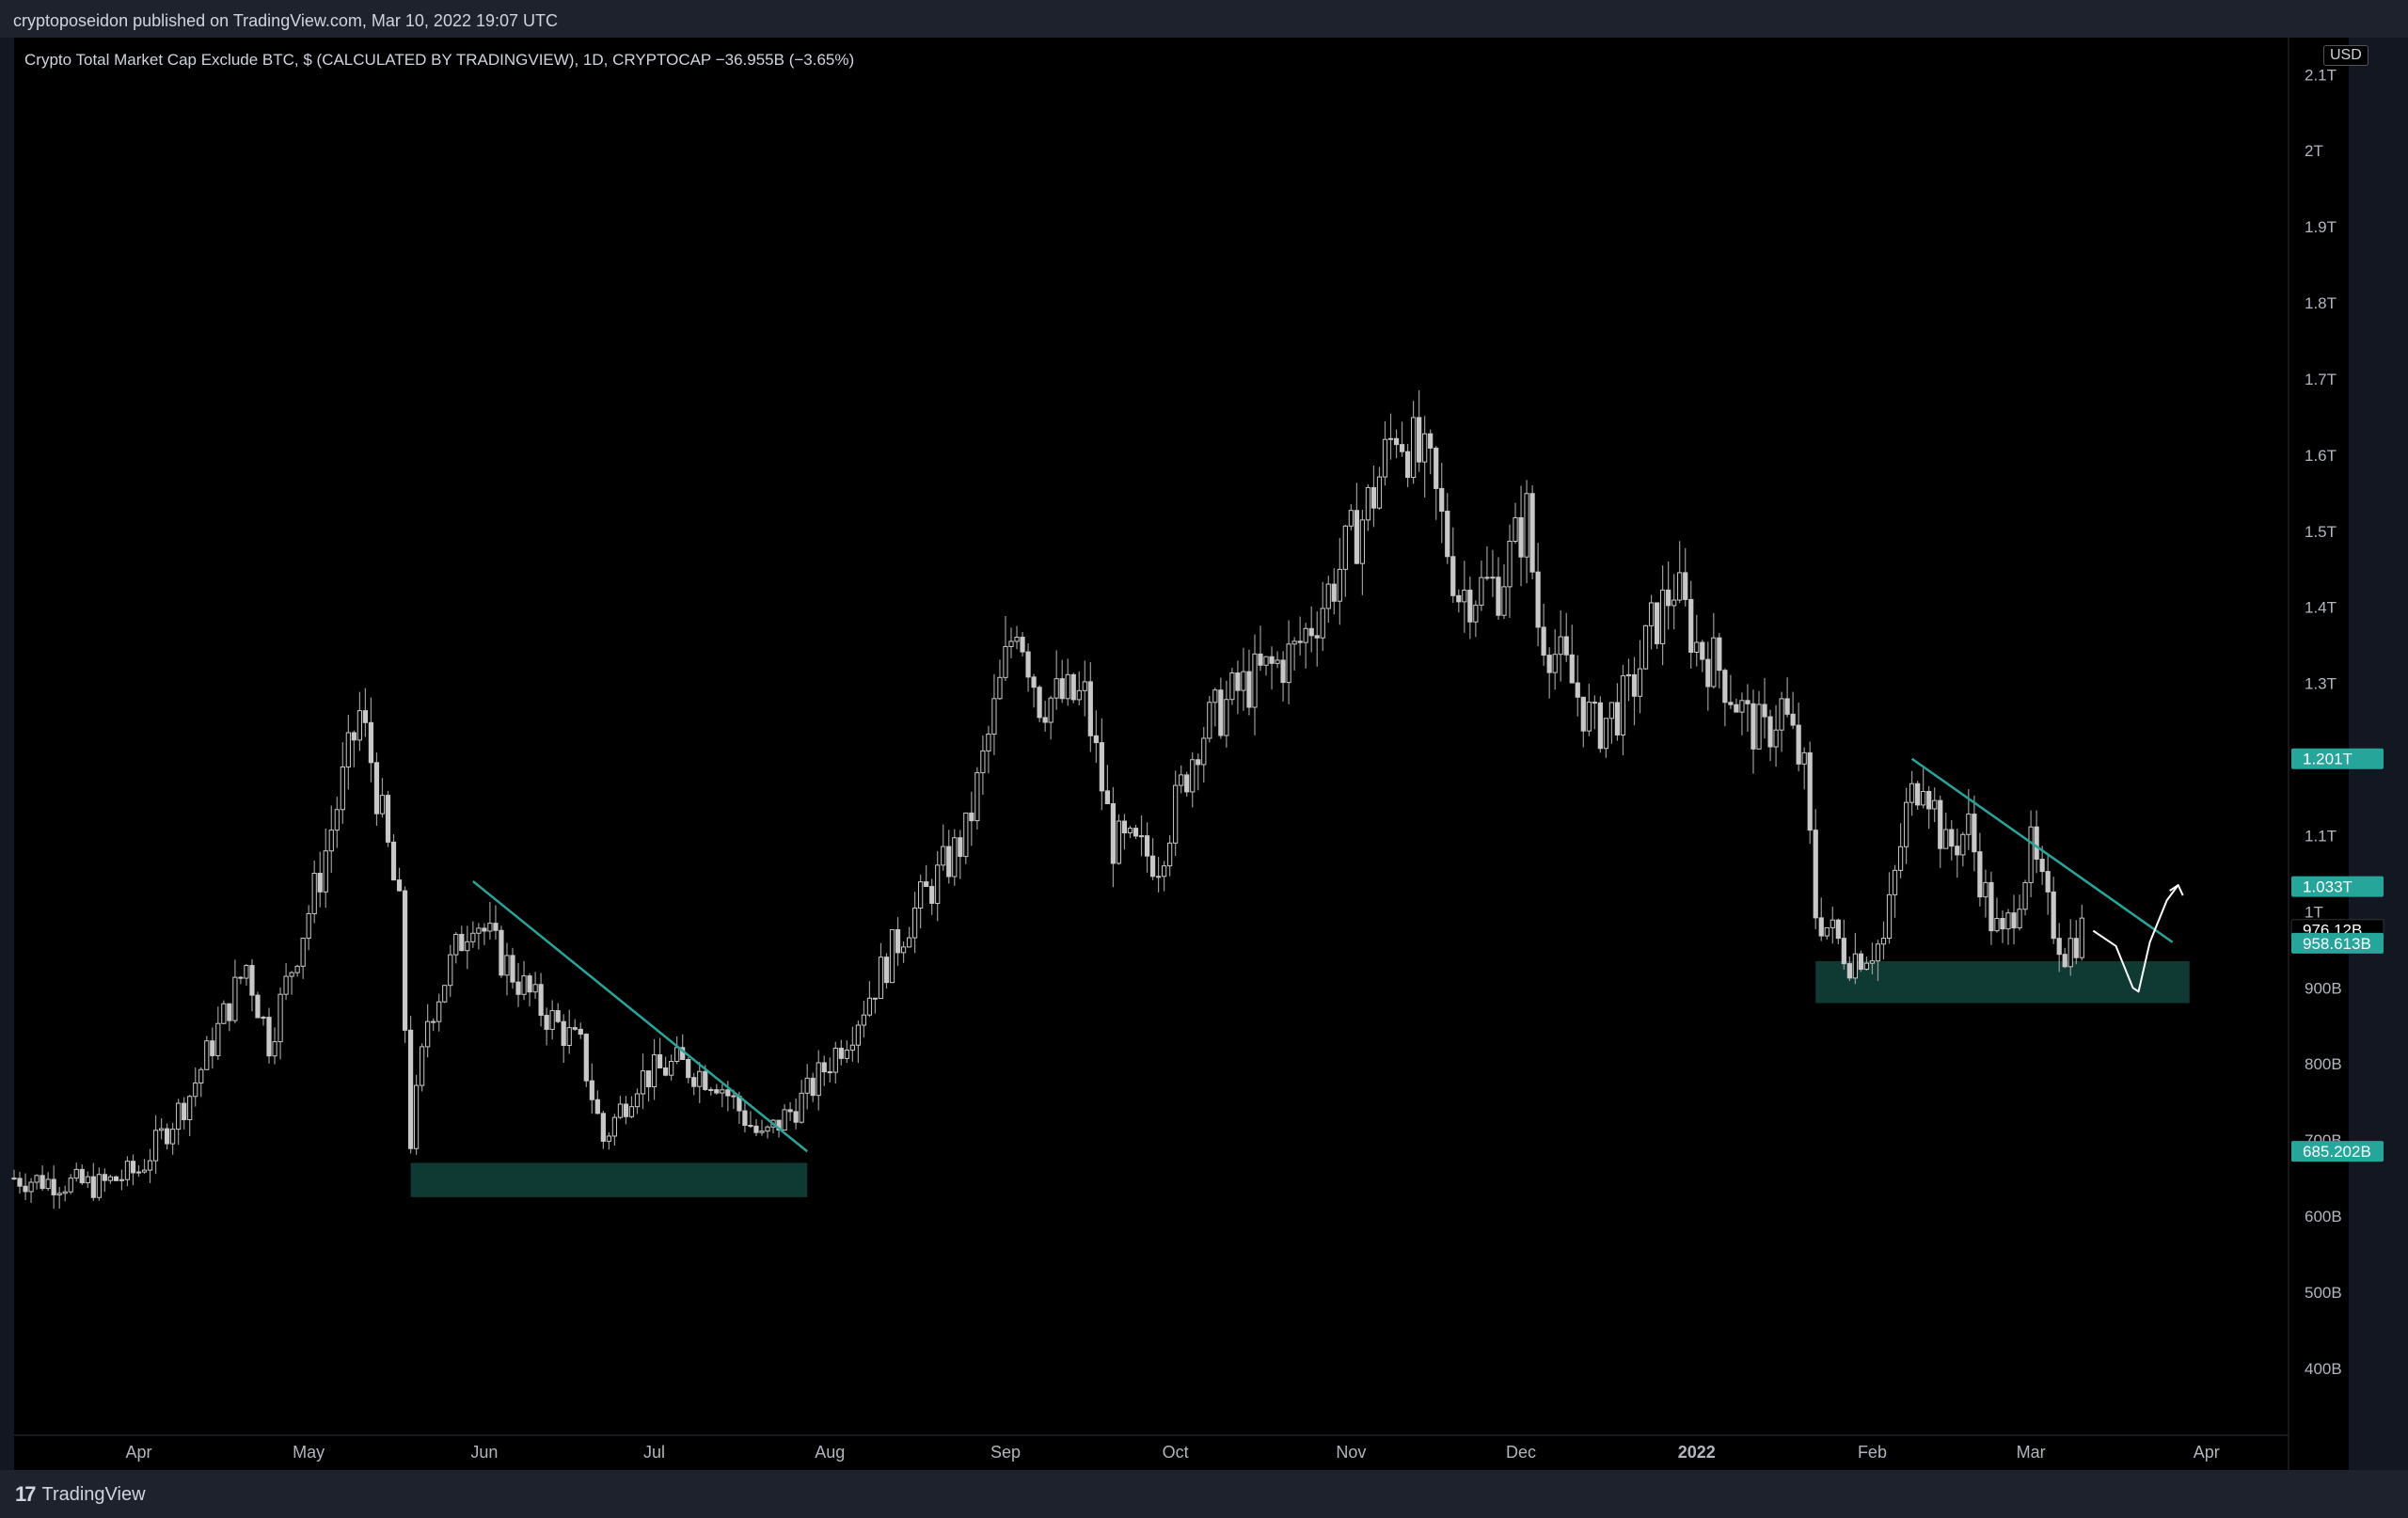 The image size is (2408, 1518). Describe the element at coordinates (2323, 1293) in the screenshot. I see `y-tick-label: 500B` at that location.